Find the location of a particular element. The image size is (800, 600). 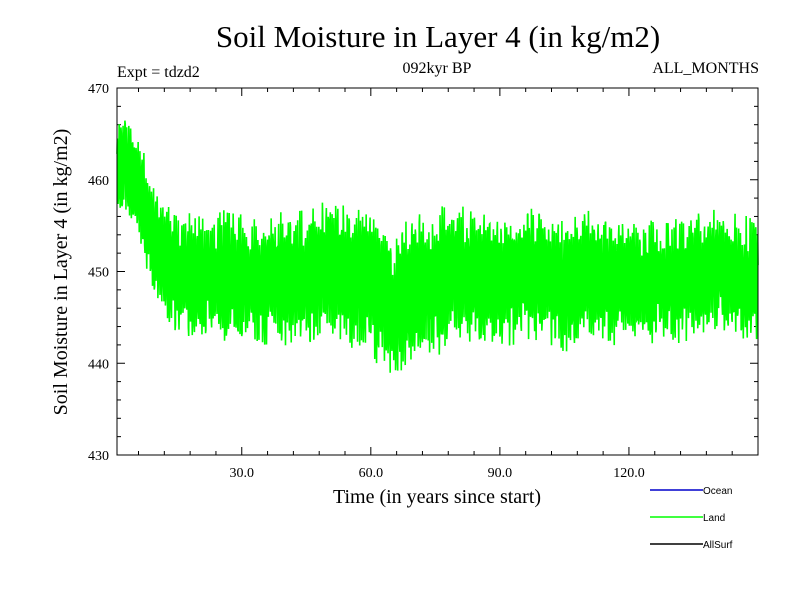

period-label: ALL_MONTHS is located at coordinates (705, 68).